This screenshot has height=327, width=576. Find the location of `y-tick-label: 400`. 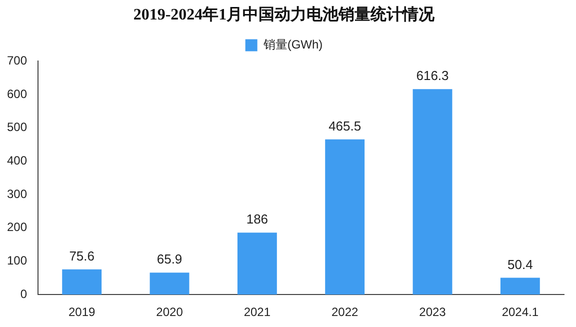

y-tick-label: 400 is located at coordinates (17, 161).